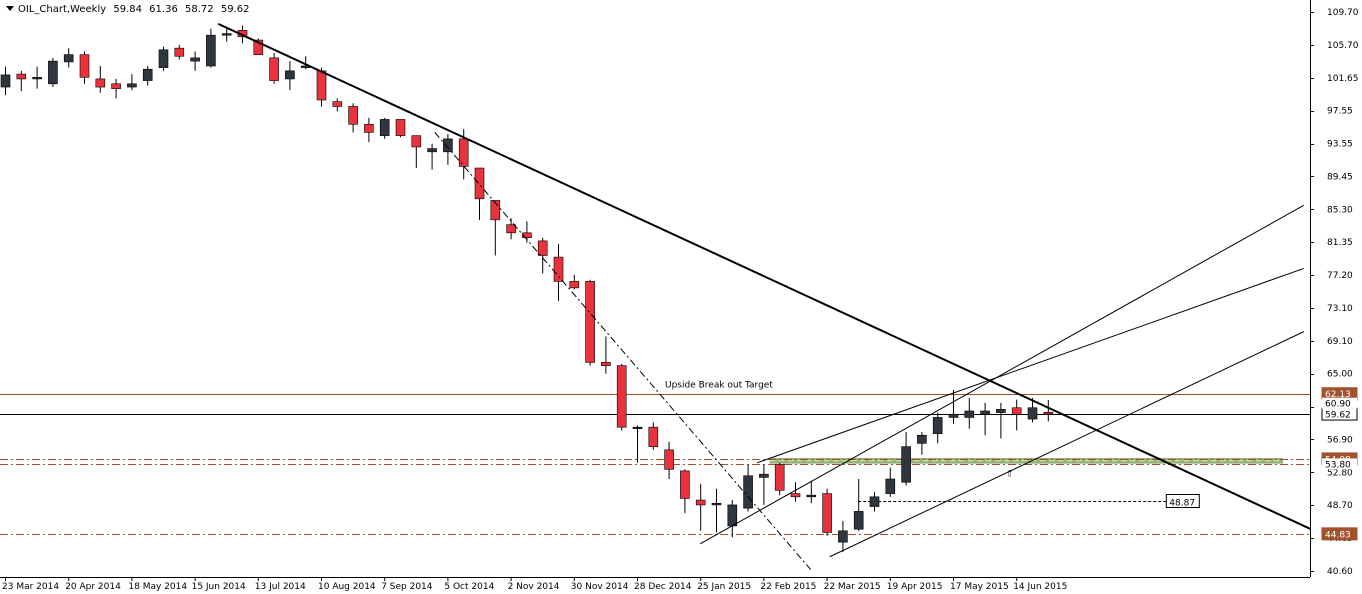  Describe the element at coordinates (1040, 587) in the screenshot. I see `time-tick-label: 14 Jun 2015` at that location.